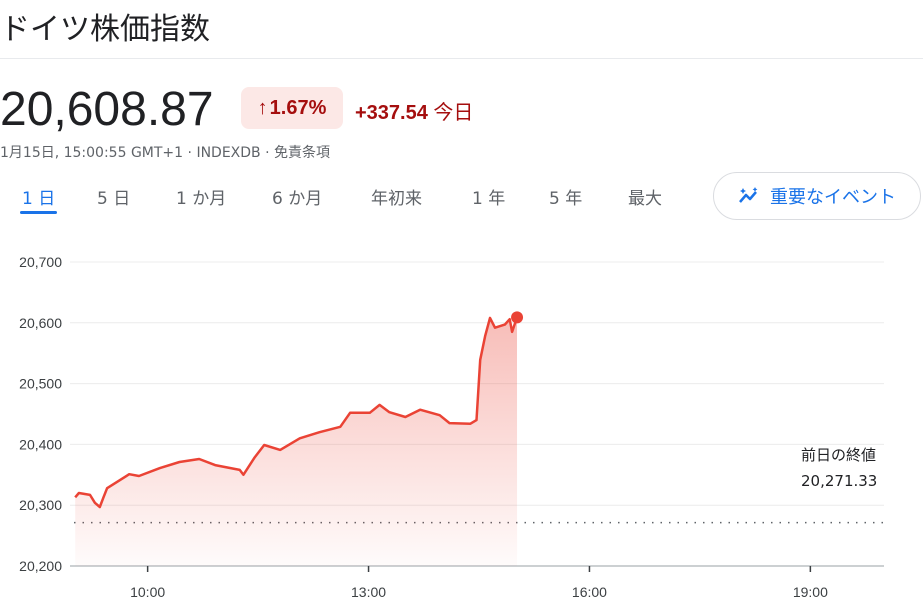 The height and width of the screenshot is (609, 923). What do you see at coordinates (391, 113) in the screenshot?
I see `change-value: +337.54` at bounding box center [391, 113].